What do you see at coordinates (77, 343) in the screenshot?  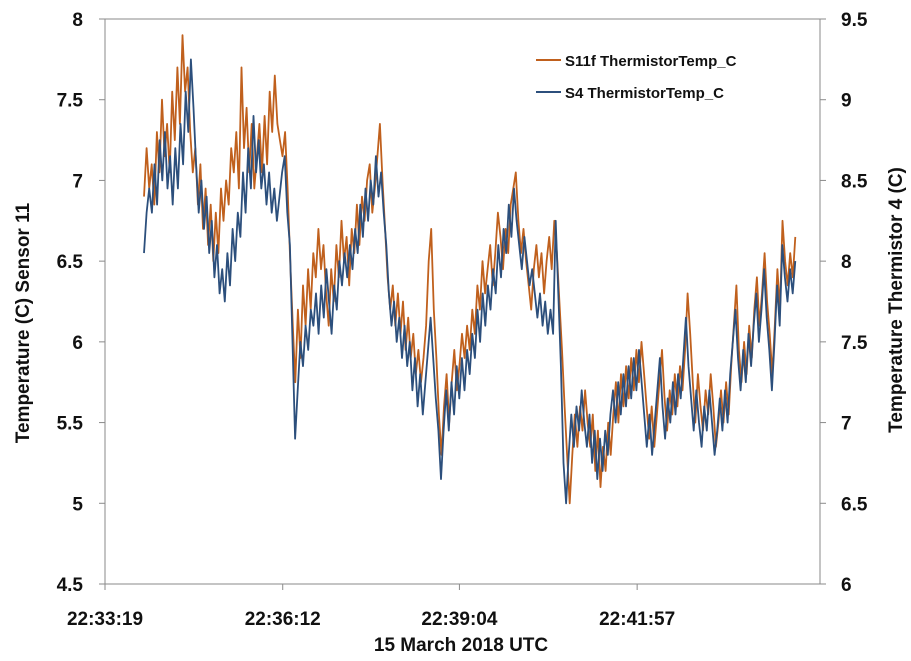 I see `y-left-tick-label: 6` at bounding box center [77, 343].